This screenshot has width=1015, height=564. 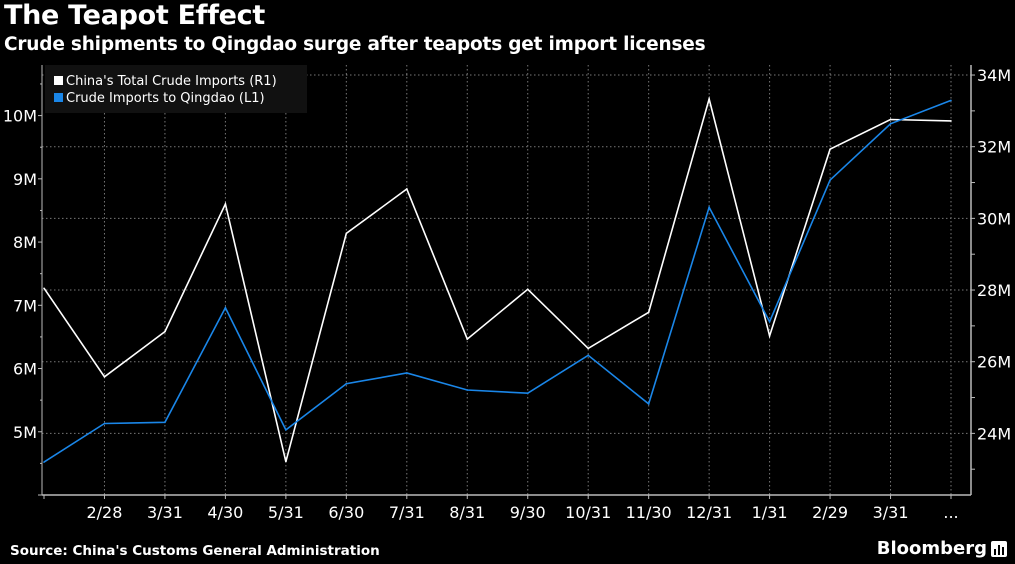 I want to click on legend-swatch-qingdao, so click(x=58, y=97).